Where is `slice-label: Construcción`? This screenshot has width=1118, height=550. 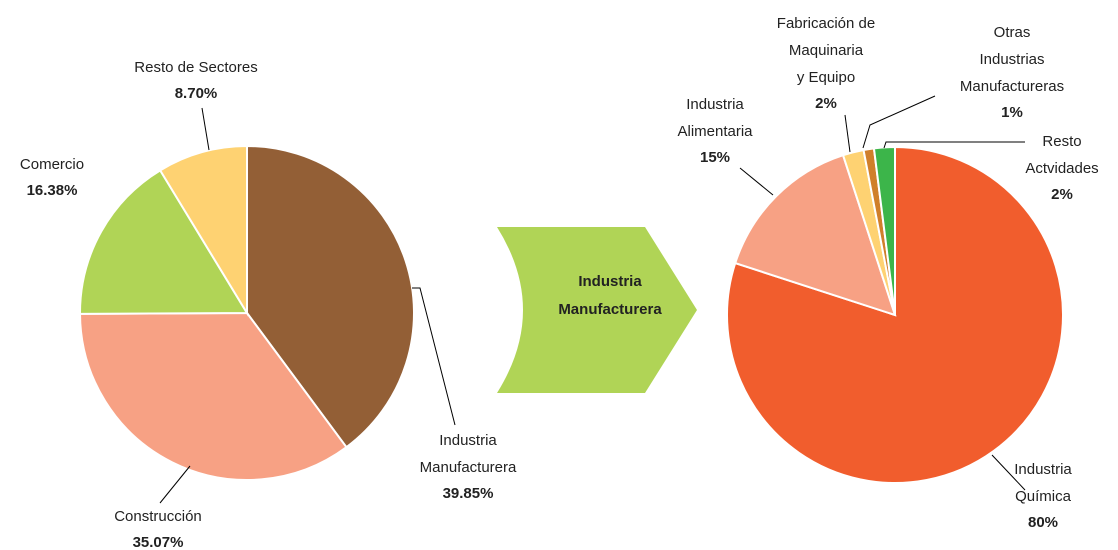 slice-label: Construcción is located at coordinates (158, 516).